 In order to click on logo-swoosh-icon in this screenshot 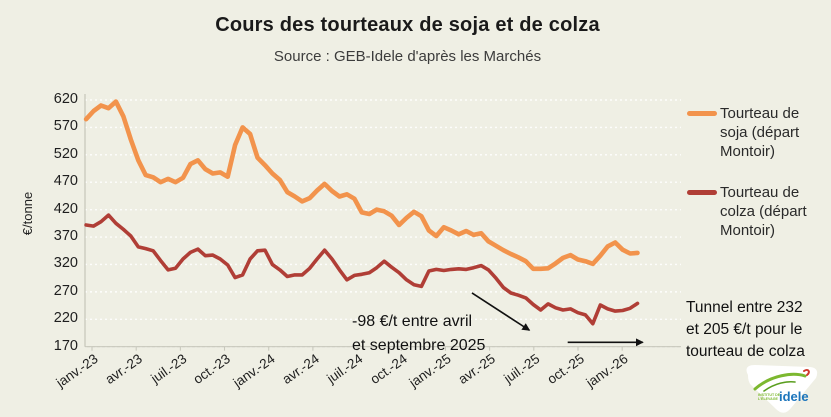, I will do `click(780, 381)`.